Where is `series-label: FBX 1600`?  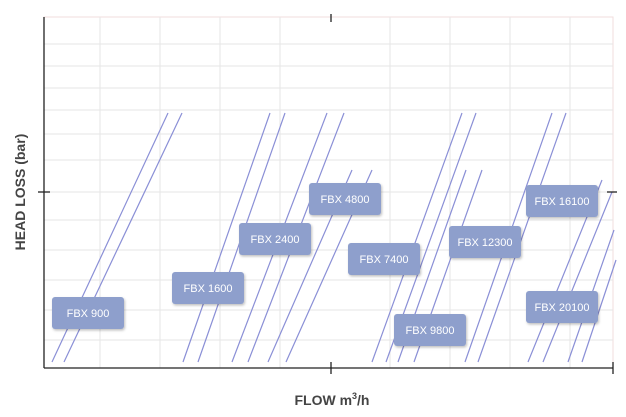 series-label: FBX 1600 is located at coordinates (208, 288).